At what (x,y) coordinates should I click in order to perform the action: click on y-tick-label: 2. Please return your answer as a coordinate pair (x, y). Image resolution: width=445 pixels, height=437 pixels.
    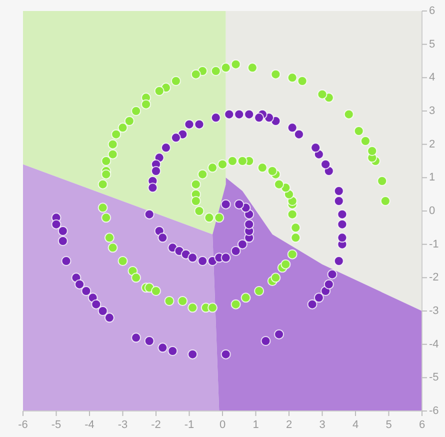
    Looking at the image, I should click on (432, 144).